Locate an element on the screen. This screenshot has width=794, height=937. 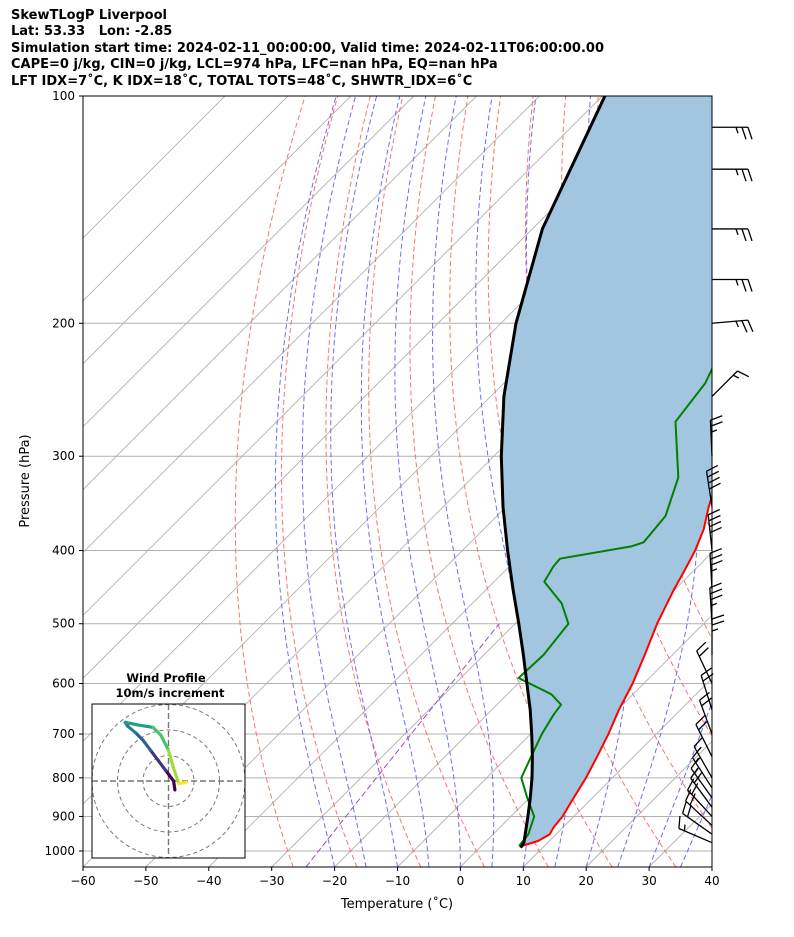
hodograph-inset: Wind Profile 10m/s increment is located at coordinates (168, 765).